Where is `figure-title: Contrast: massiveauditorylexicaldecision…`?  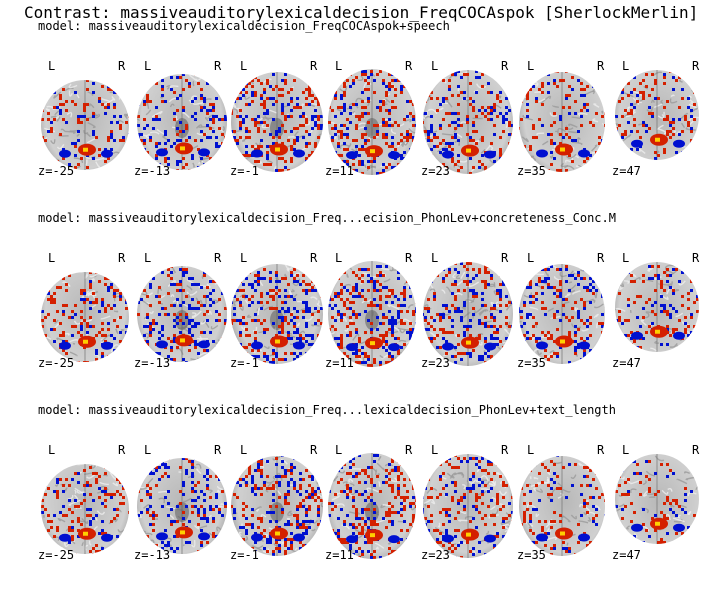
figure-title: Contrast: massiveauditorylexicaldecision… is located at coordinates (361, 12).